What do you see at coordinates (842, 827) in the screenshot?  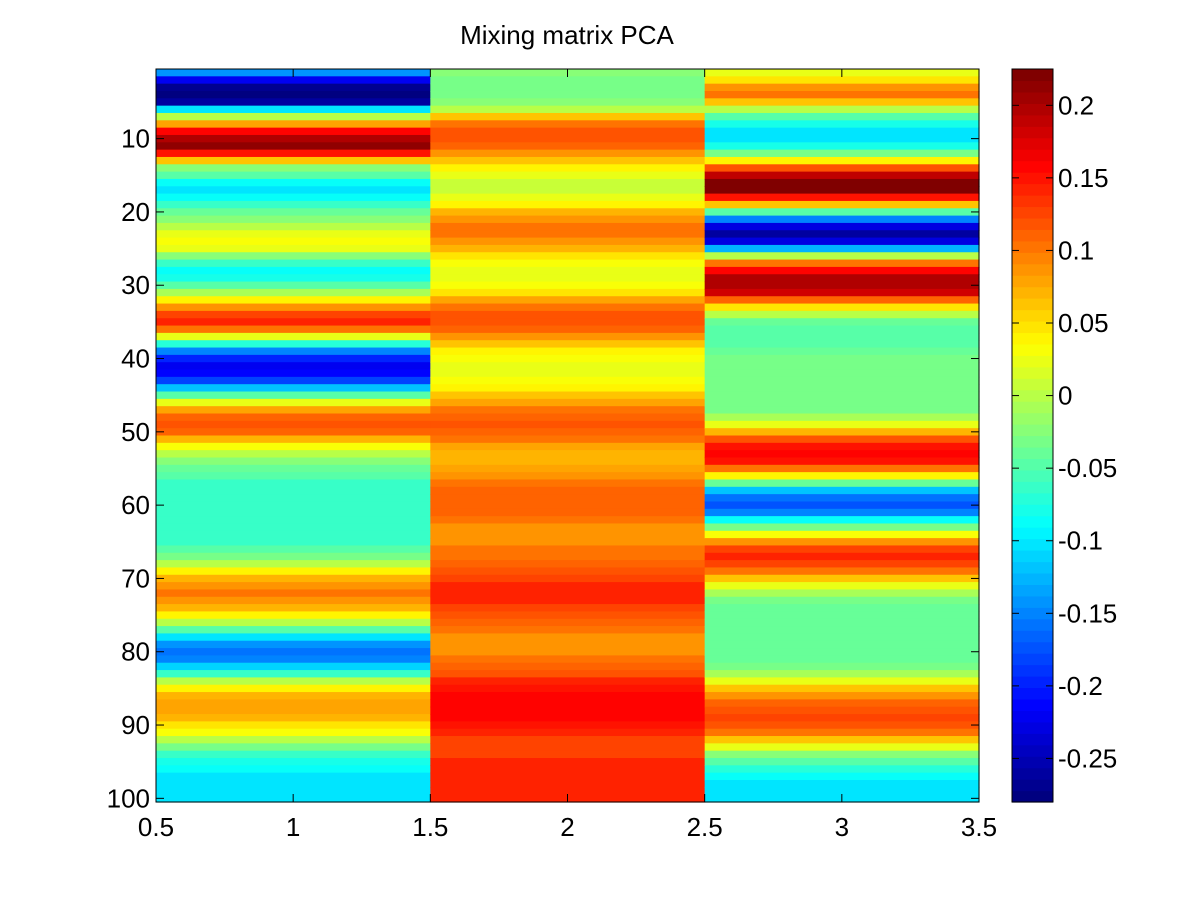 I see `x-tick-label: 3` at bounding box center [842, 827].